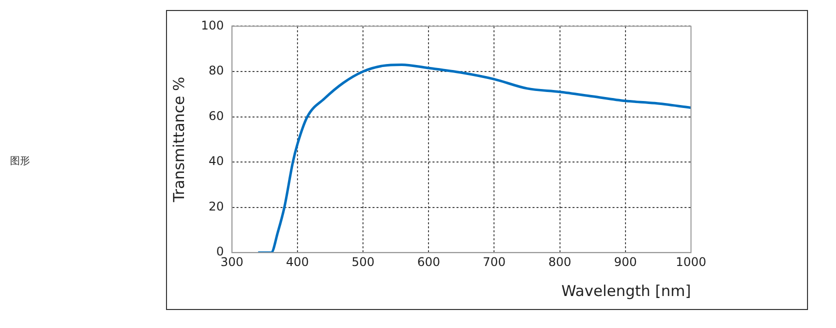 This screenshot has height=328, width=836. I want to click on y-tick-label: 40, so click(216, 161).